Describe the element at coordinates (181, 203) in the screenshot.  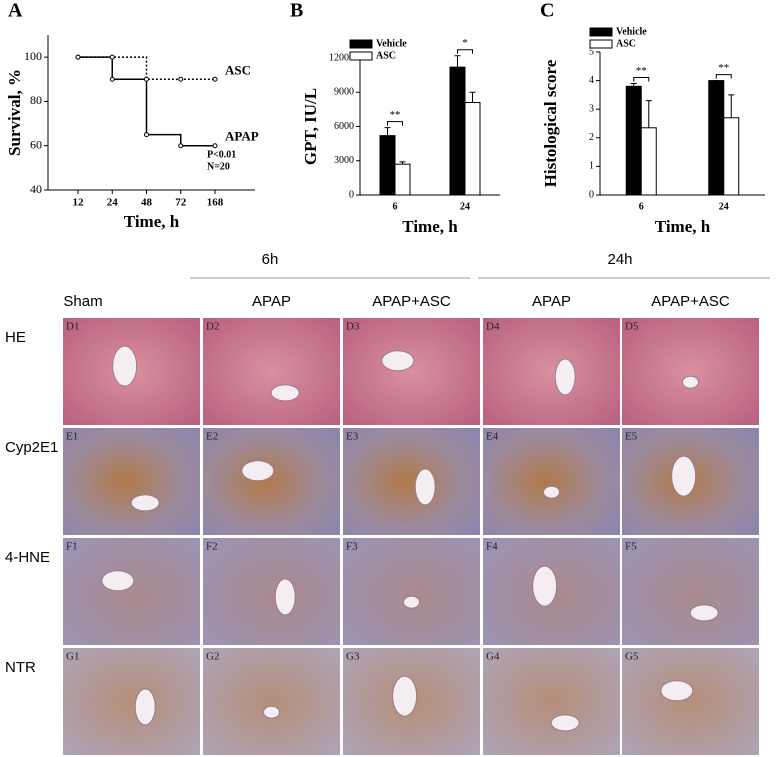
I see `x-tick-label: 72` at that location.